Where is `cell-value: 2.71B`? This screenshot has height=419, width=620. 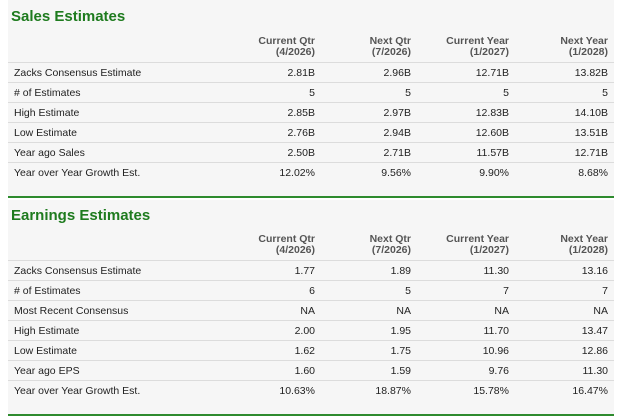
cell-value: 2.71B is located at coordinates (369, 152).